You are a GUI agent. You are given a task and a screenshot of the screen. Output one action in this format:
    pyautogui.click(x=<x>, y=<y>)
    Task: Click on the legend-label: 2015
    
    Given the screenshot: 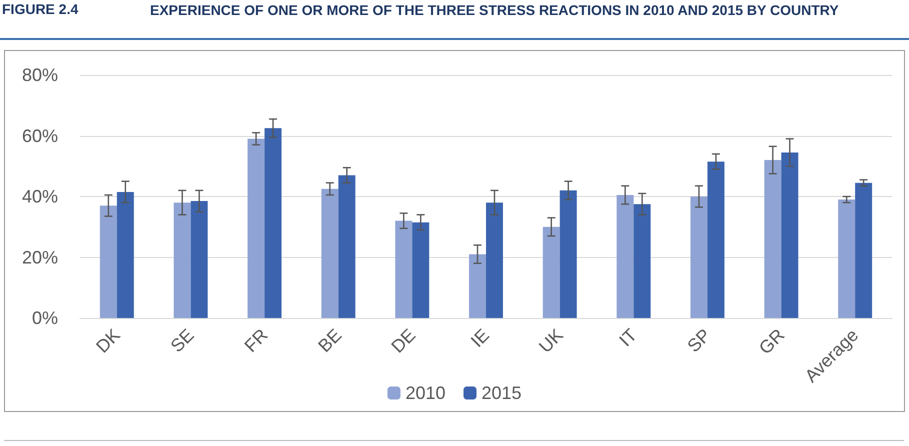 What is the action you would take?
    pyautogui.click(x=502, y=393)
    